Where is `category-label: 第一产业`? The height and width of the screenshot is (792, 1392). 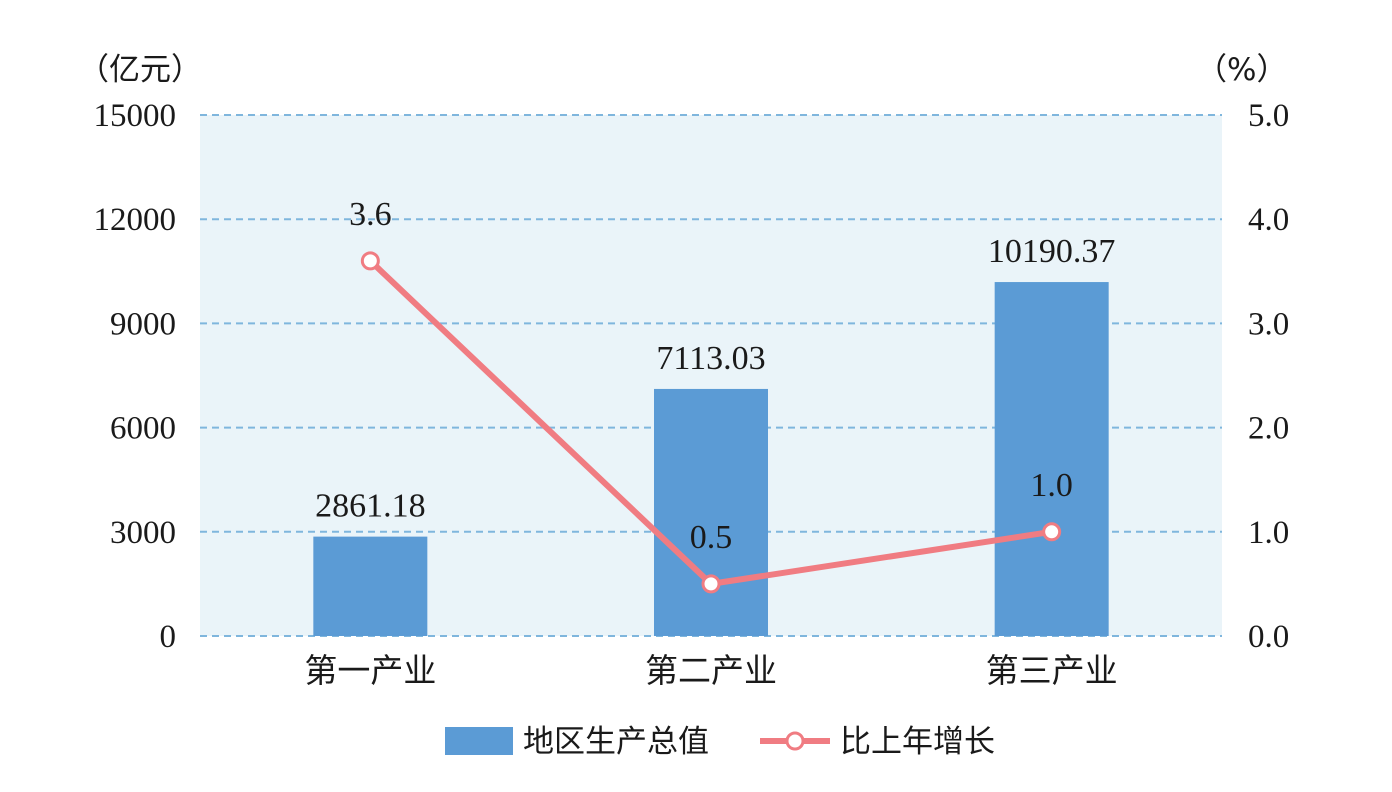 category-label: 第一产业 is located at coordinates (370, 670).